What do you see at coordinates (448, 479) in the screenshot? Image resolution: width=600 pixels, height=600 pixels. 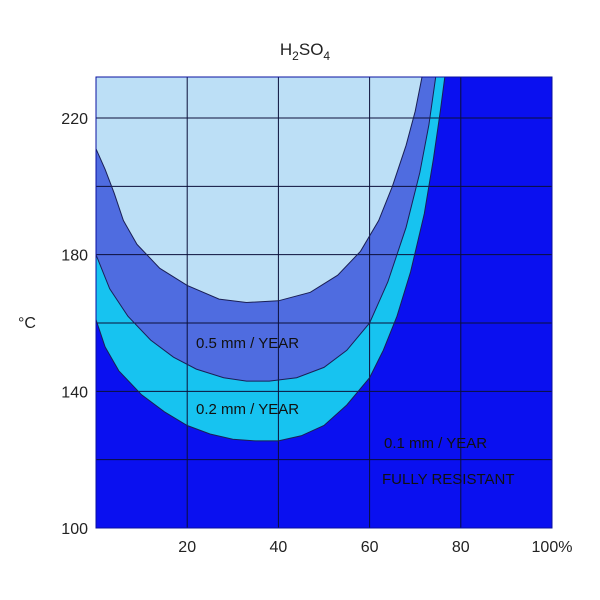 I see `label-fully-resistant: FULLY RESISTANT` at bounding box center [448, 479].